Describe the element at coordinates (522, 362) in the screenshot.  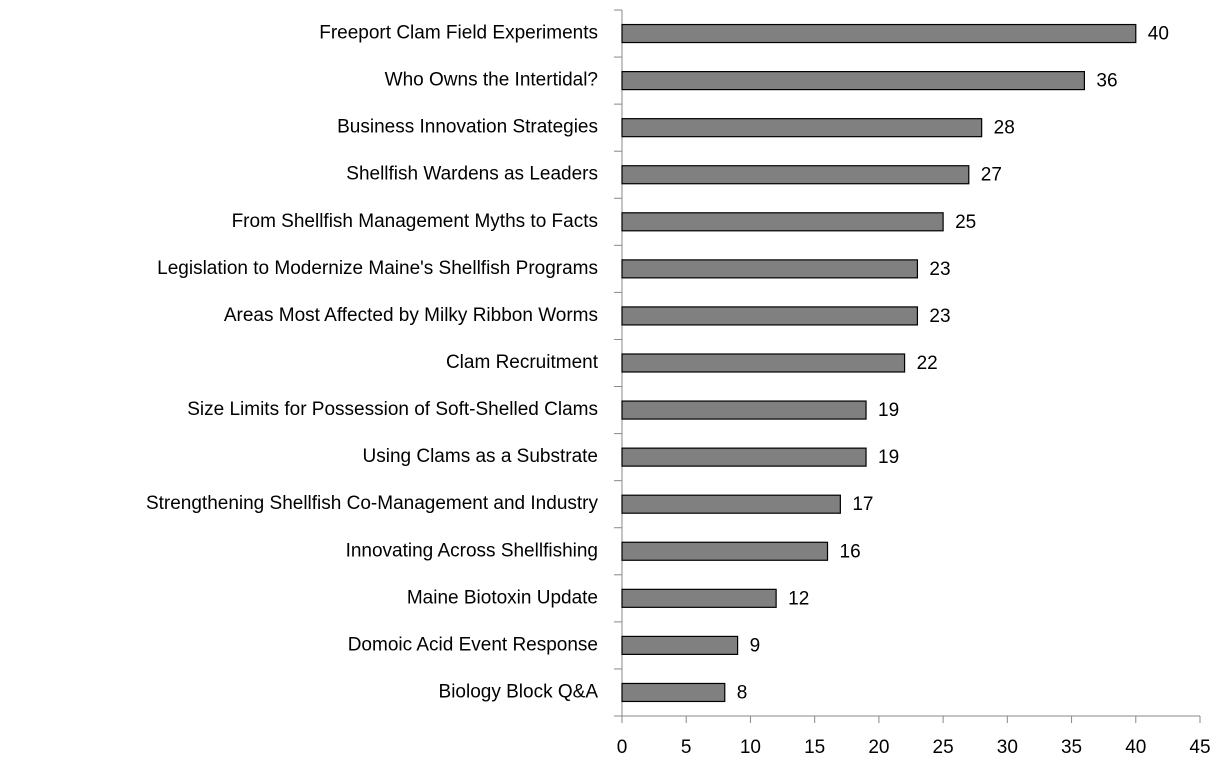
I see `y-tick-label: Clam Recruitment` at that location.